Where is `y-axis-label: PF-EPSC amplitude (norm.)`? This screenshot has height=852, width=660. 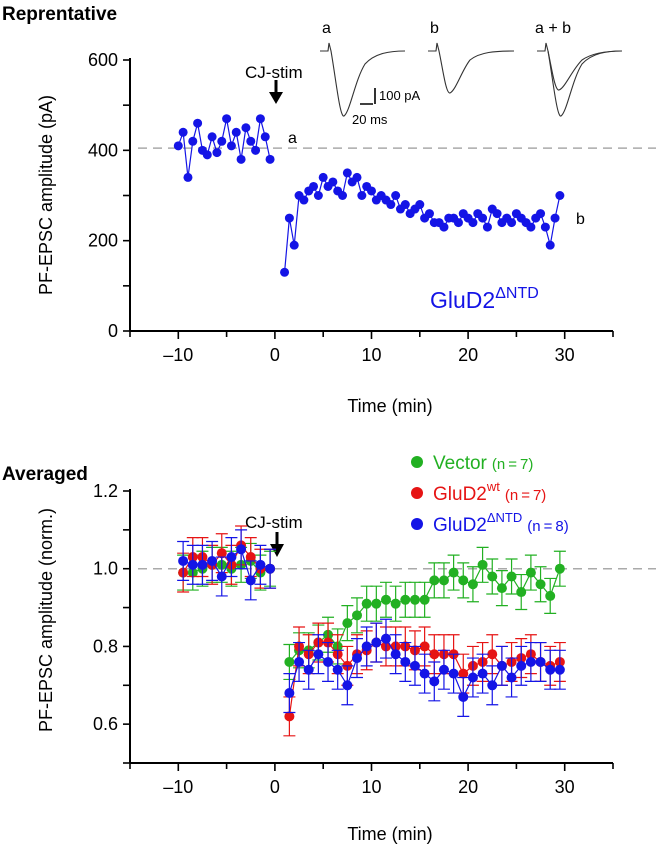
y-axis-label: PF-EPSC amplitude (norm.) is located at coordinates (46, 620).